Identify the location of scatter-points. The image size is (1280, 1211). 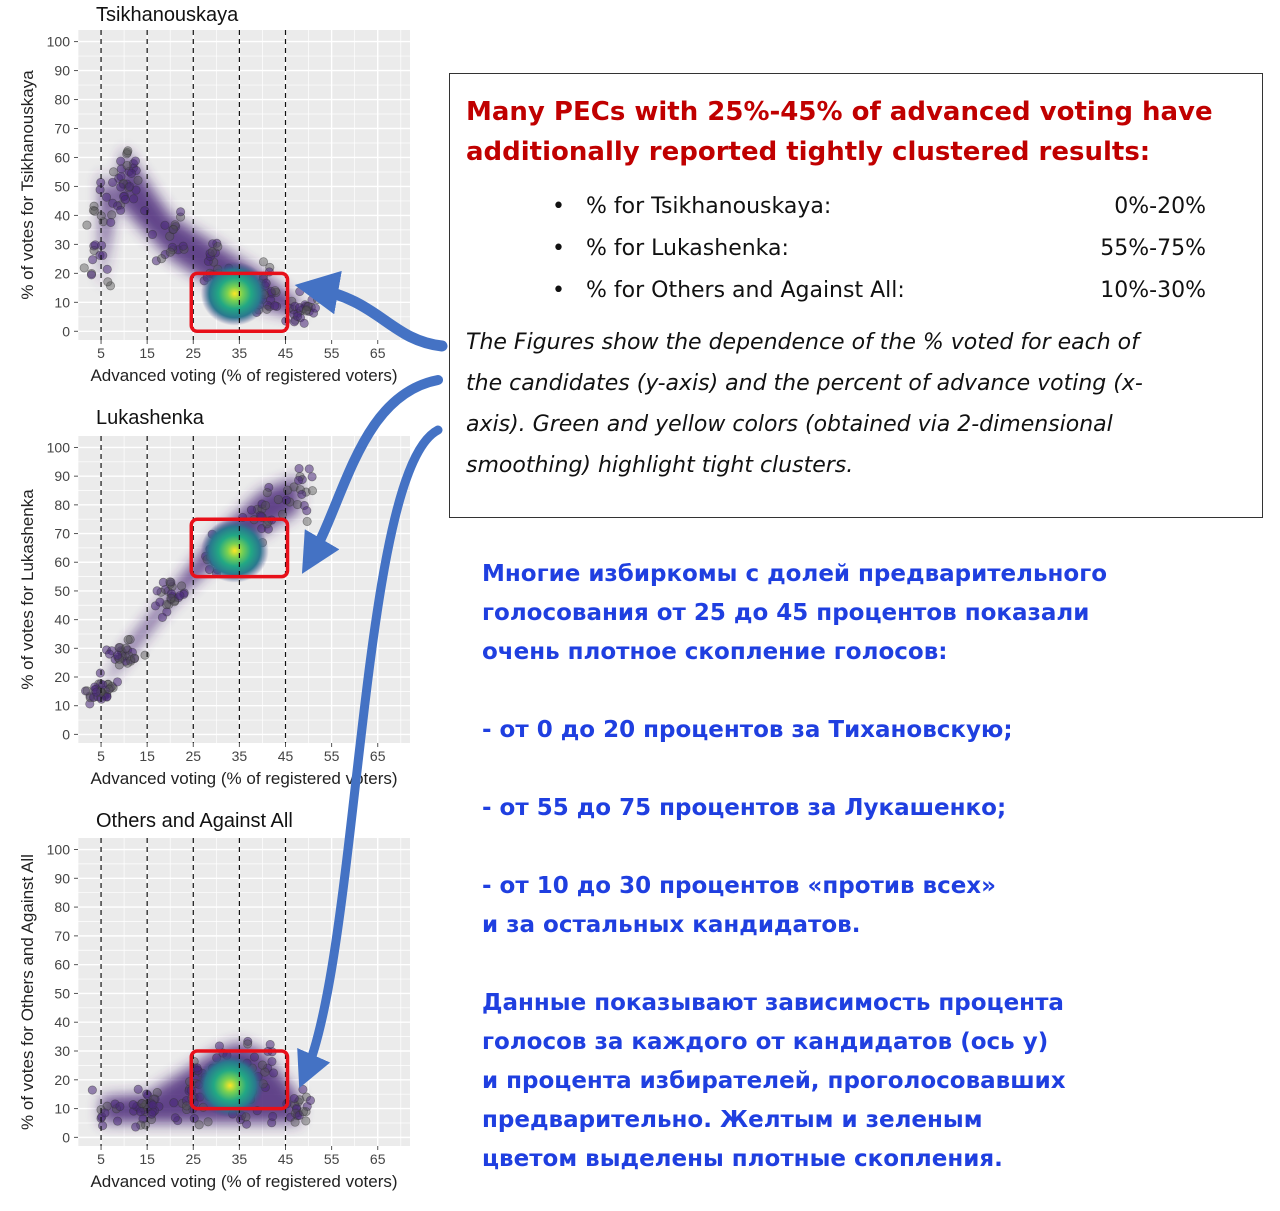
(199, 586).